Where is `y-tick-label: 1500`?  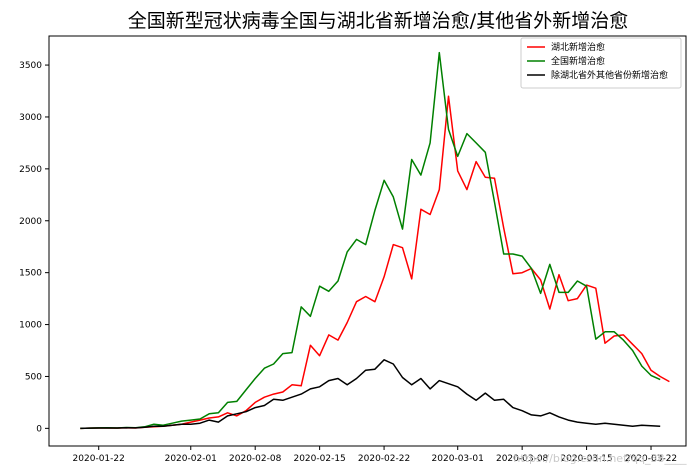 y-tick-label: 1500 is located at coordinates (30, 274).